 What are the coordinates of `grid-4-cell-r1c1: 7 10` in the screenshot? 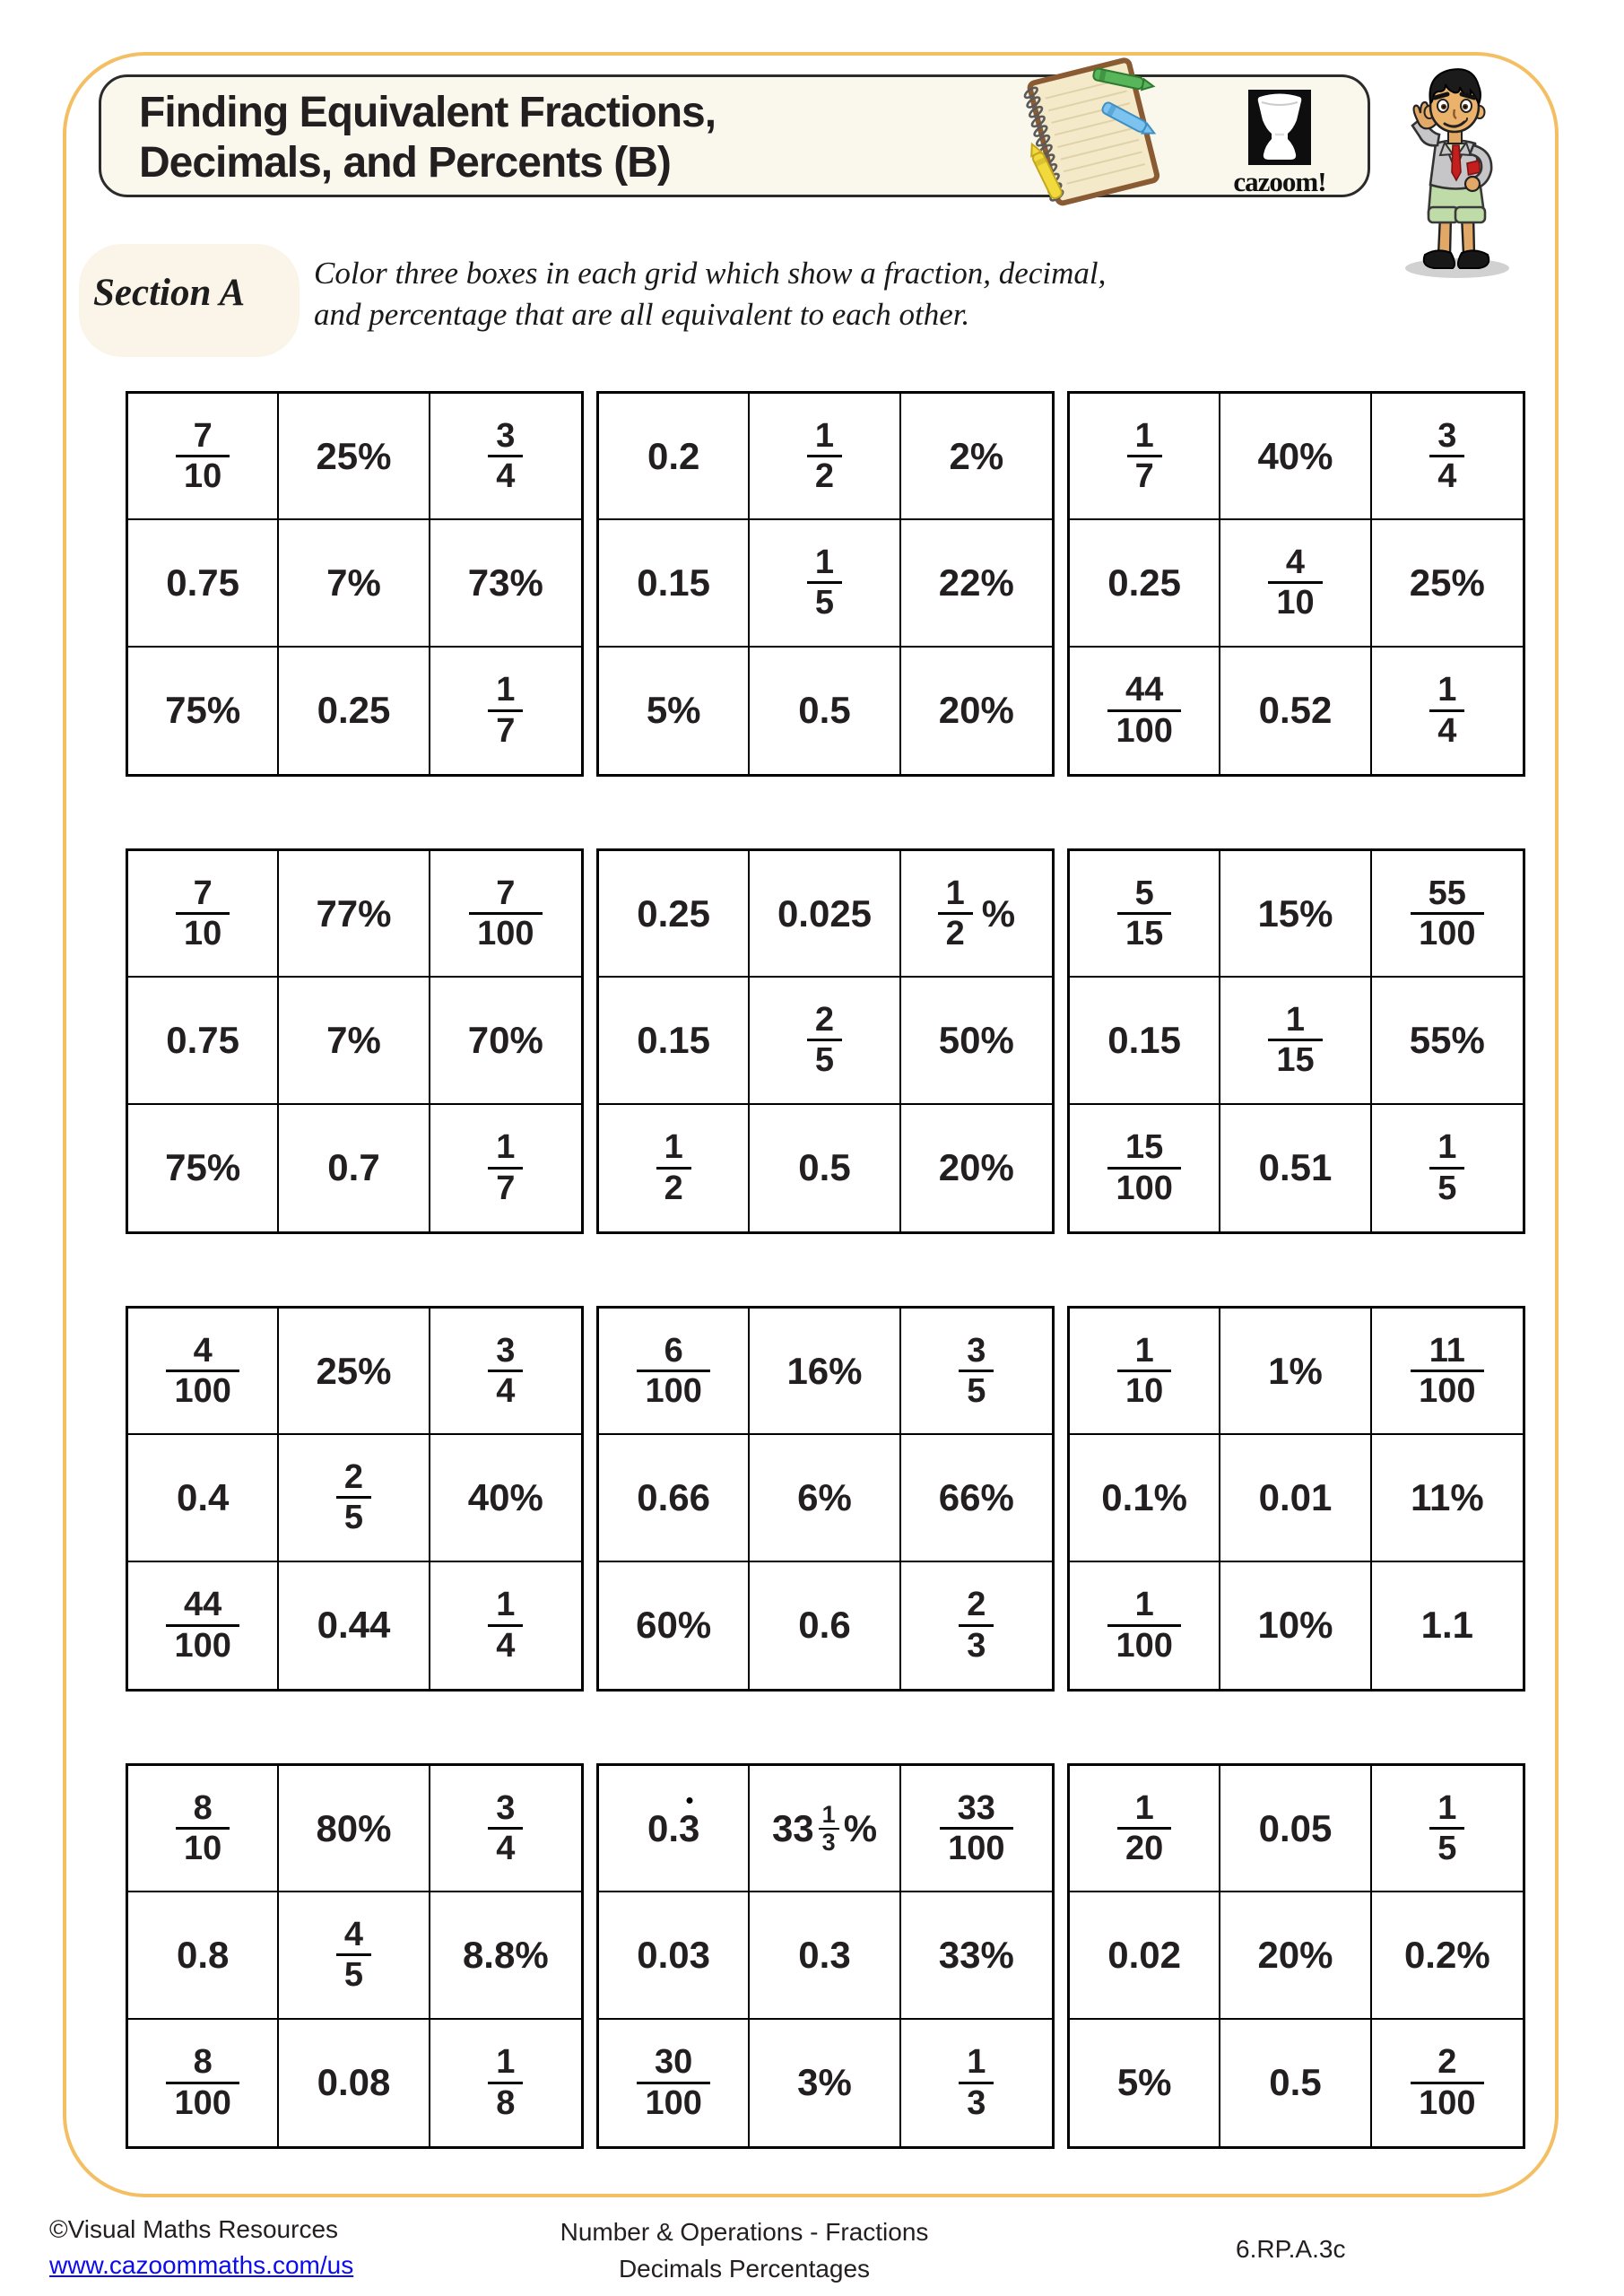 It's located at (204, 914).